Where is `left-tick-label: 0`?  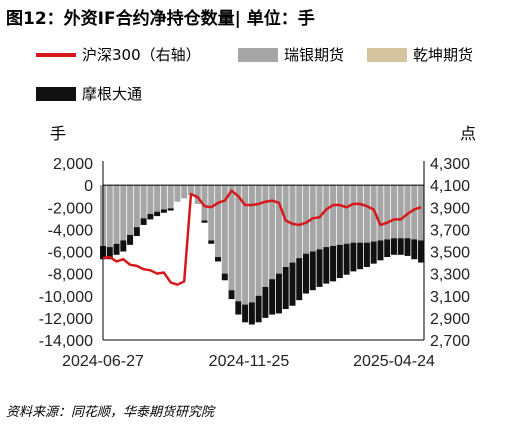
left-tick-label: 0 is located at coordinates (88, 186).